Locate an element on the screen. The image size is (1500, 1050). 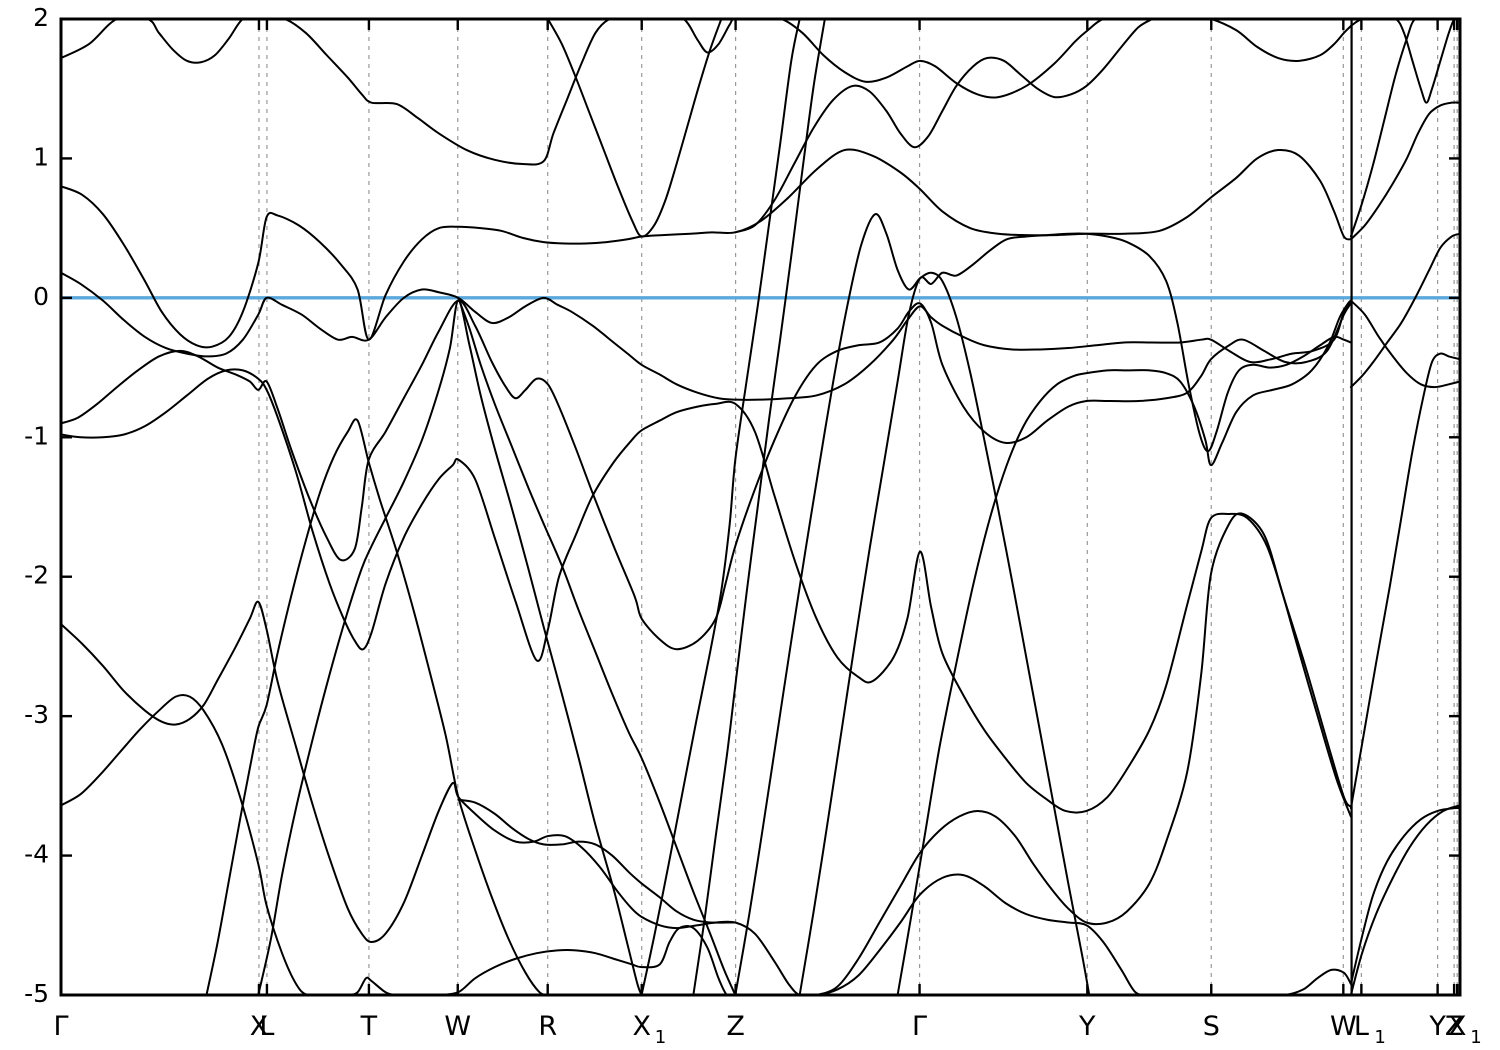
y-tick-label: -1 is located at coordinates (36, 435).